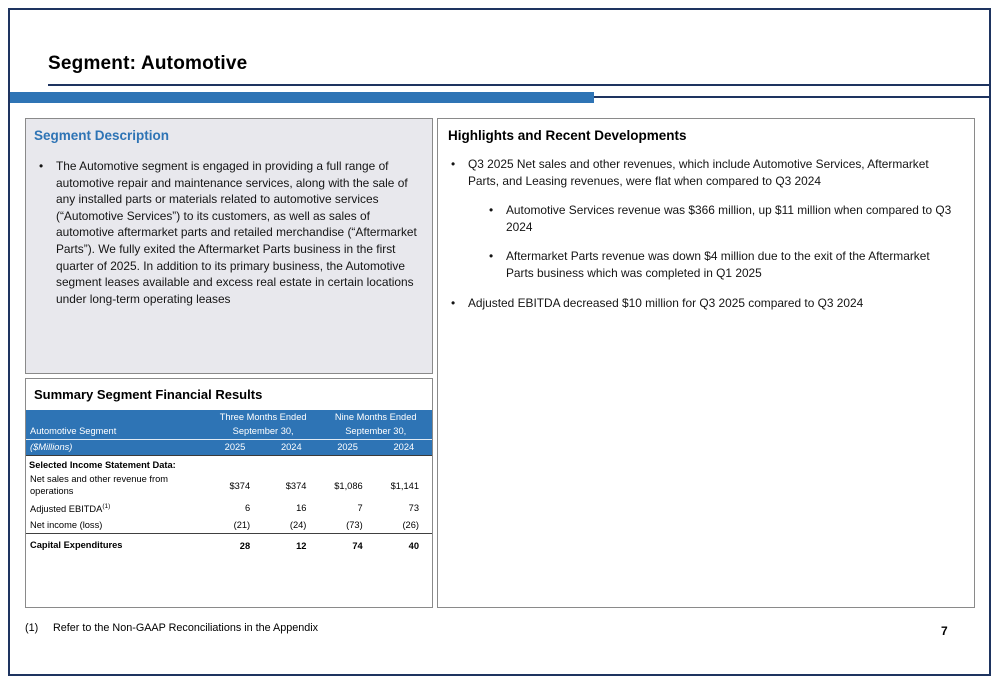 The image size is (1000, 685). Describe the element at coordinates (148, 394) in the screenshot. I see `financial-results-heading: Summary Segment Financial Results` at that location.